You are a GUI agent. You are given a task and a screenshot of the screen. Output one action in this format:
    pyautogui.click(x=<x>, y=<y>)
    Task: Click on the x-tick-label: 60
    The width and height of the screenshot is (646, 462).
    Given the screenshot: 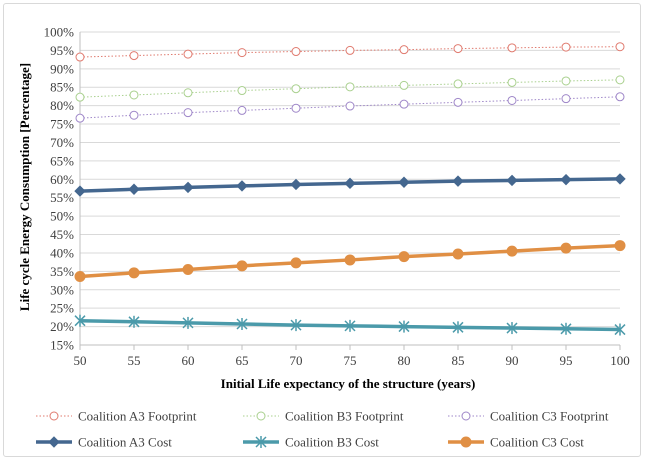 What is the action you would take?
    pyautogui.click(x=188, y=360)
    